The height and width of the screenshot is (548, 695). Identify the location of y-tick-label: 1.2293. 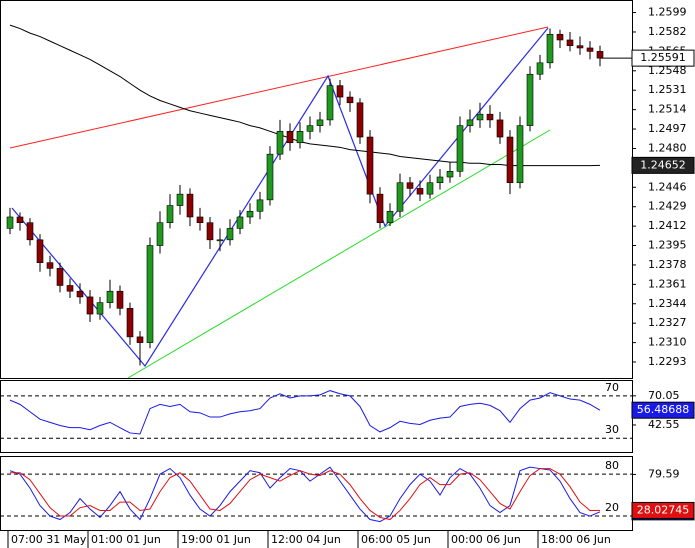
(667, 361).